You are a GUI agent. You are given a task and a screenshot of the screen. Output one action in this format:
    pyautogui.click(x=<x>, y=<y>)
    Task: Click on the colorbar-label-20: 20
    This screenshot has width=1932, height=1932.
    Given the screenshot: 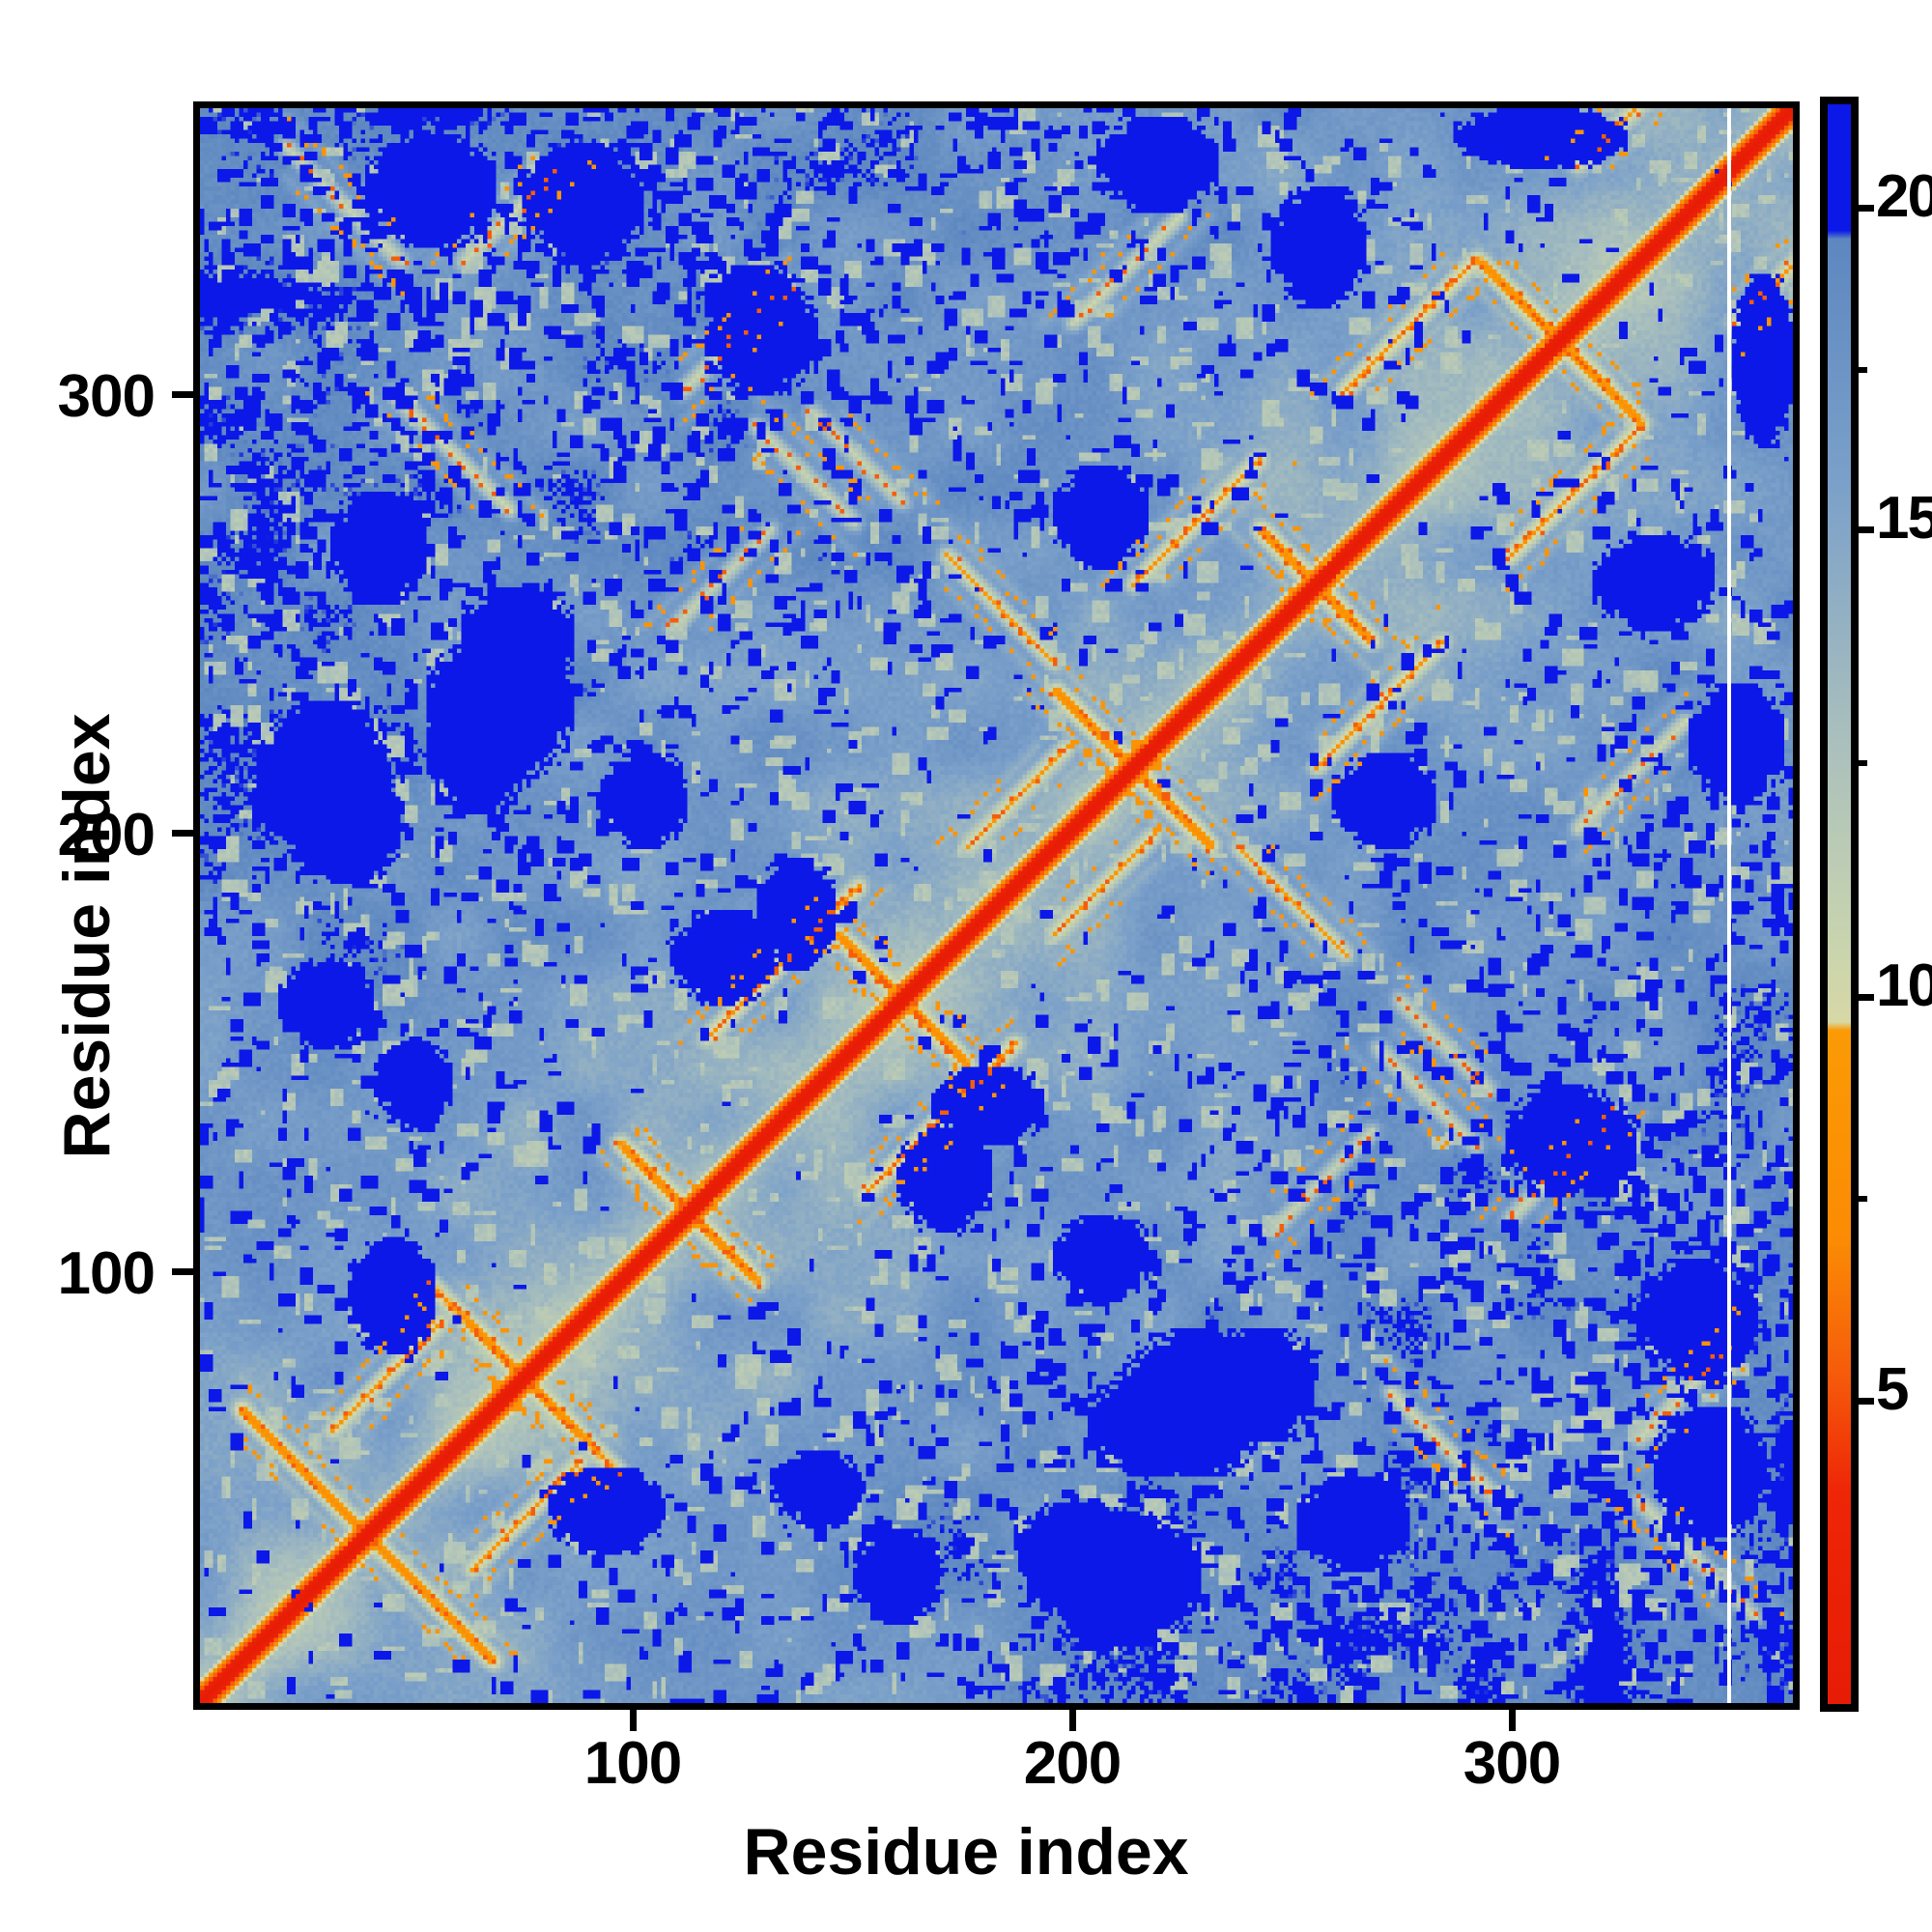 What is the action you would take?
    pyautogui.click(x=1904, y=196)
    